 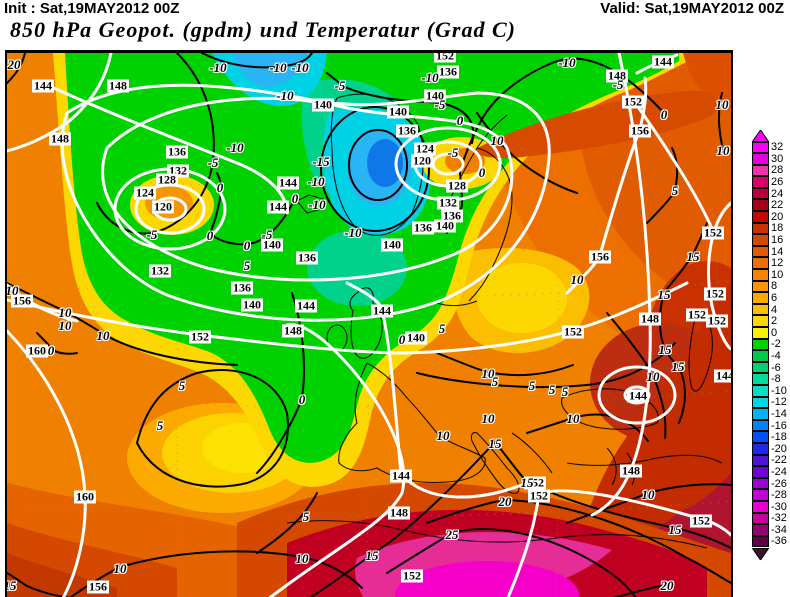 I want to click on colorbar-value: -14, so click(x=779, y=413).